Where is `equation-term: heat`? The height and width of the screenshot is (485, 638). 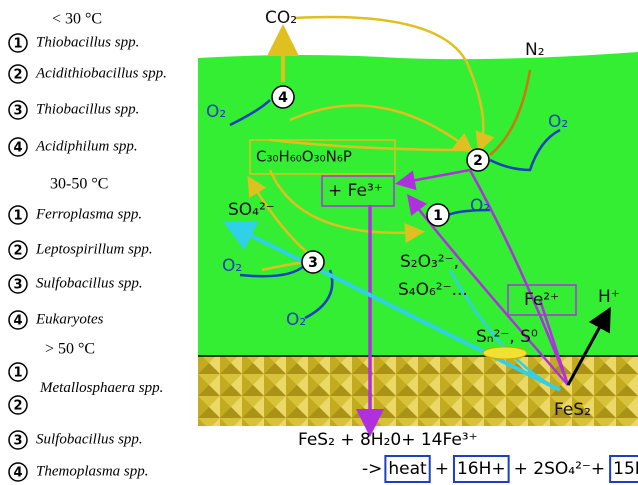 equation-term: heat is located at coordinates (407, 469).